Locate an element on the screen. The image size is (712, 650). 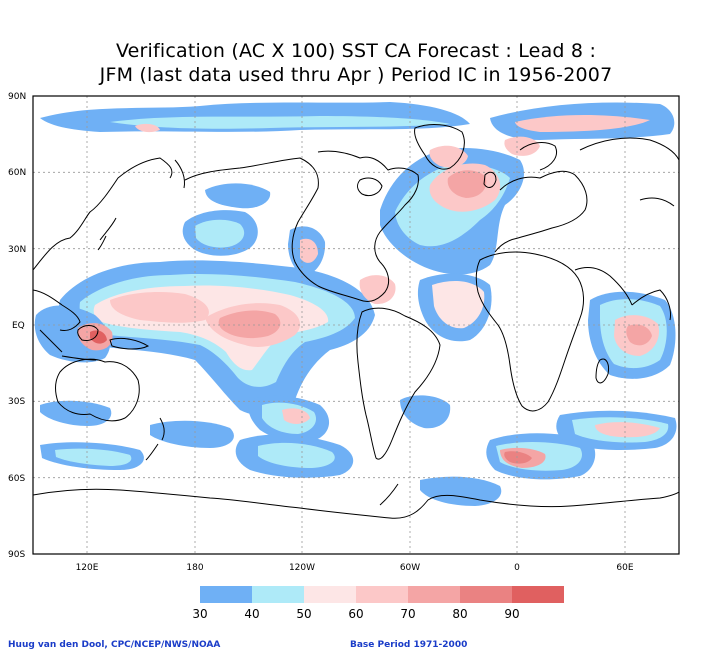
legend-label-60: 60 is located at coordinates (355, 614).